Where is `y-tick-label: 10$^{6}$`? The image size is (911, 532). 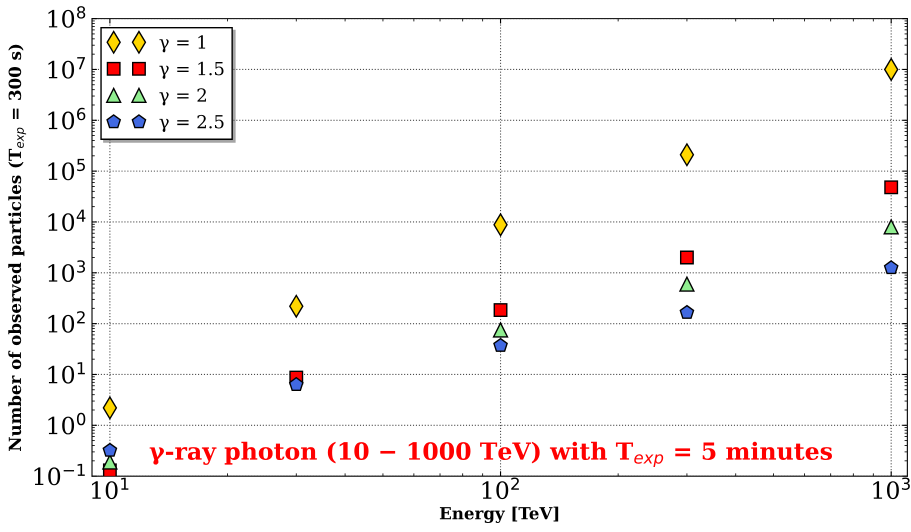 y-tick-label: 10$^{6}$ is located at coordinates (67, 119).